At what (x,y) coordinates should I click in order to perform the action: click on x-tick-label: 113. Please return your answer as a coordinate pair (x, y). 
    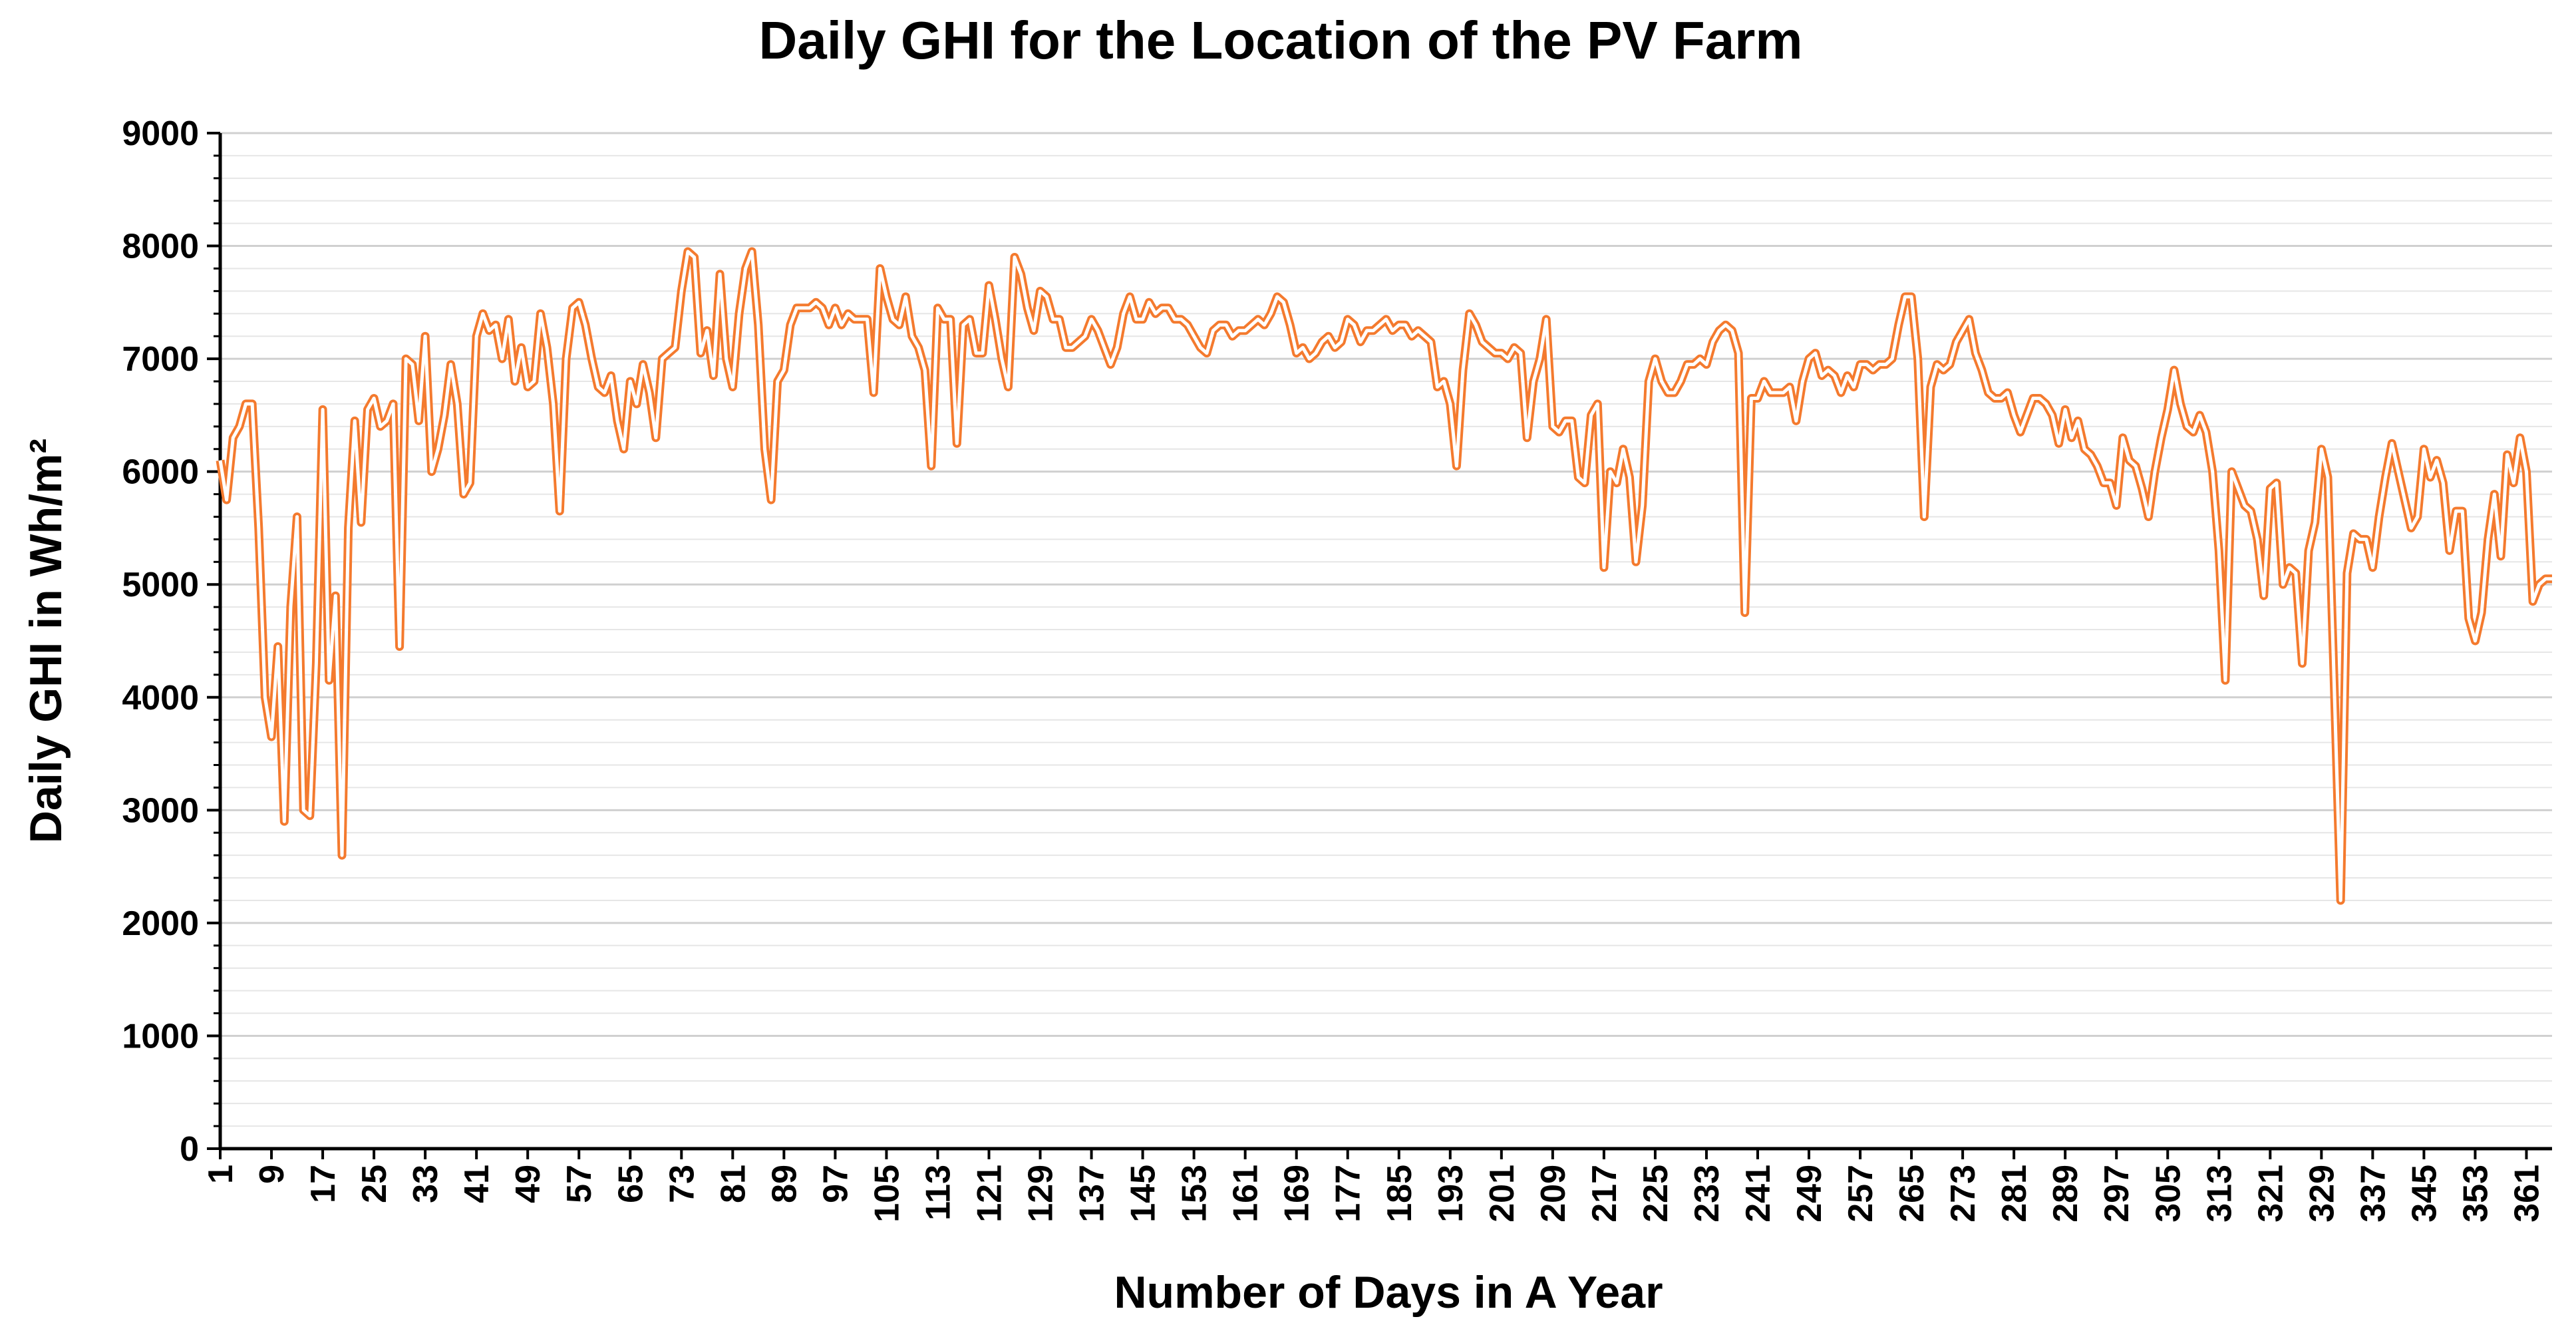
    Looking at the image, I should click on (938, 1193).